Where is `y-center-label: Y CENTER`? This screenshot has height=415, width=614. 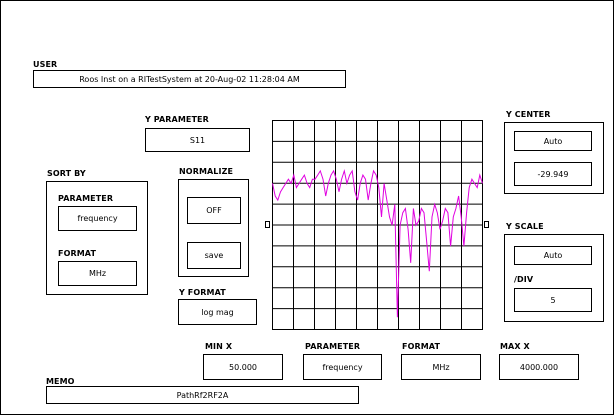 y-center-label: Y CENTER is located at coordinates (528, 114).